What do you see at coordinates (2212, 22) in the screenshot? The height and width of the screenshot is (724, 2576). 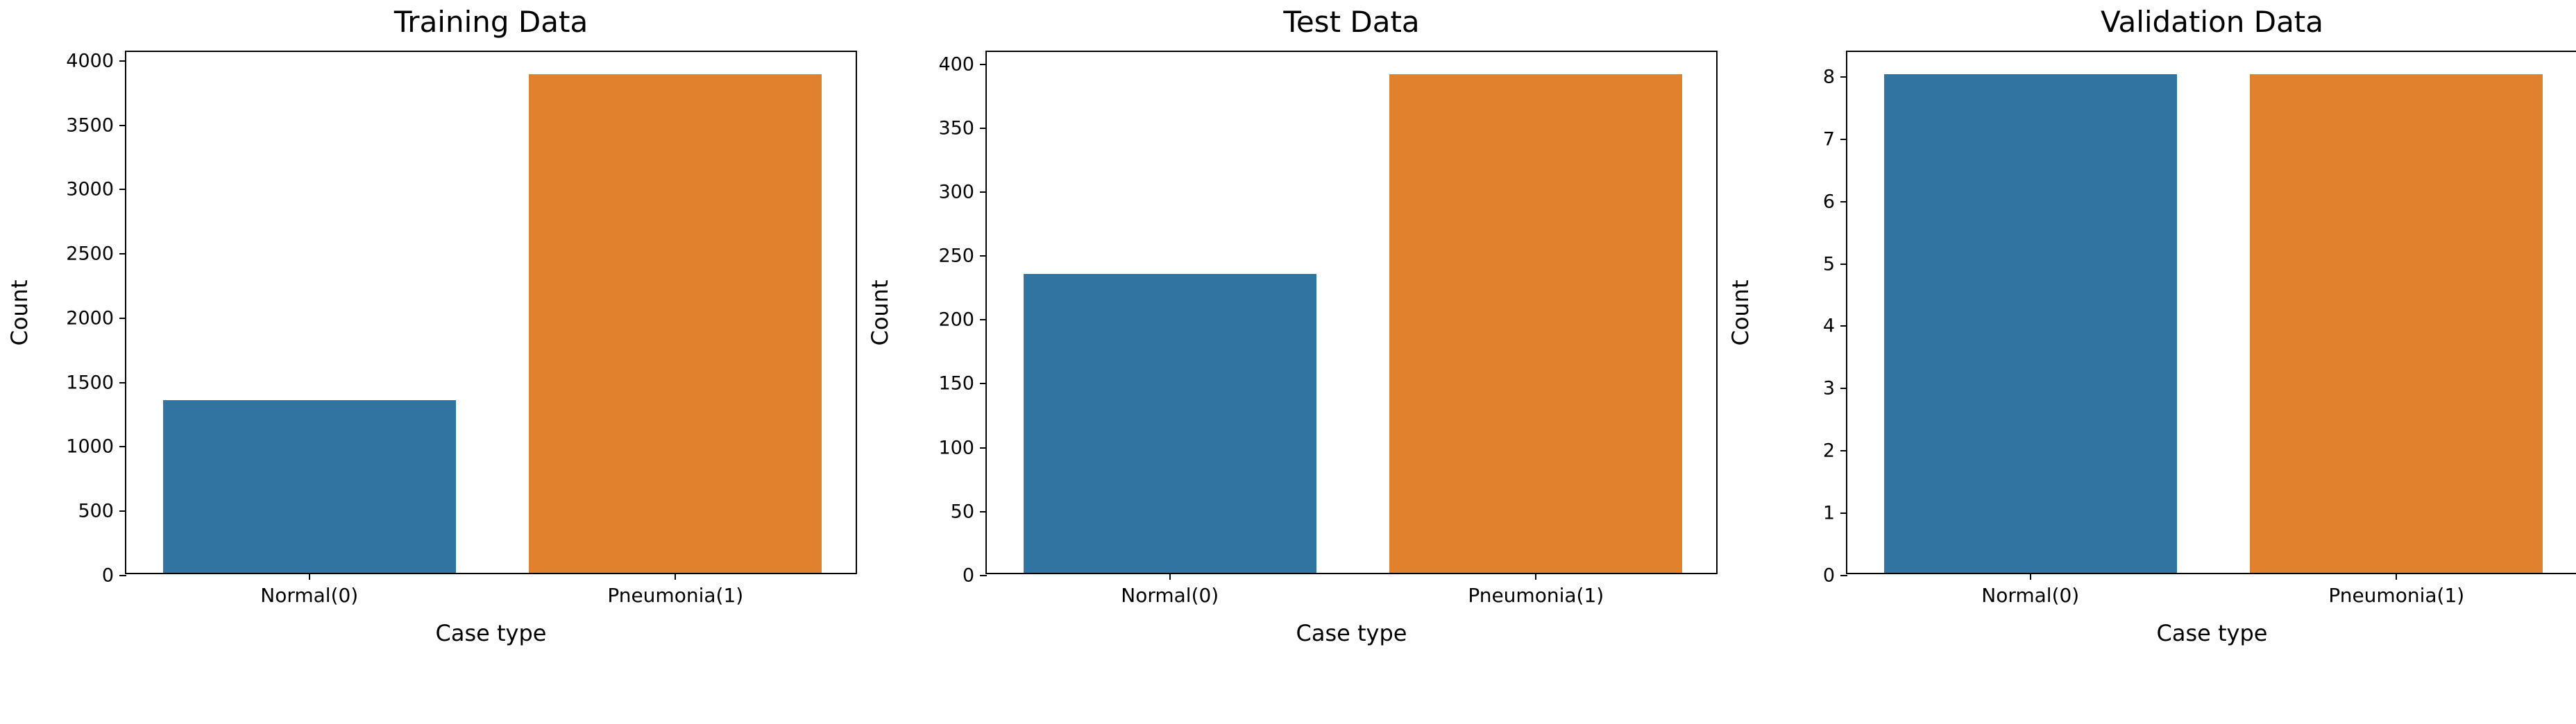 I see `subplot-title: Validation Data` at bounding box center [2212, 22].